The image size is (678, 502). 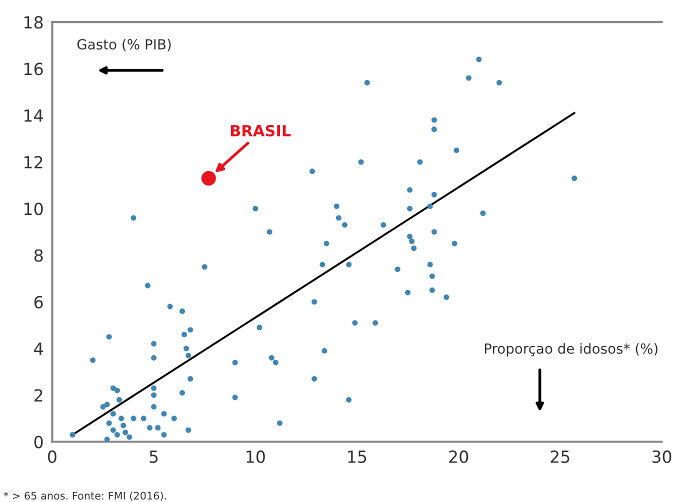 What do you see at coordinates (260, 130) in the screenshot?
I see `text: BRASIL` at bounding box center [260, 130].